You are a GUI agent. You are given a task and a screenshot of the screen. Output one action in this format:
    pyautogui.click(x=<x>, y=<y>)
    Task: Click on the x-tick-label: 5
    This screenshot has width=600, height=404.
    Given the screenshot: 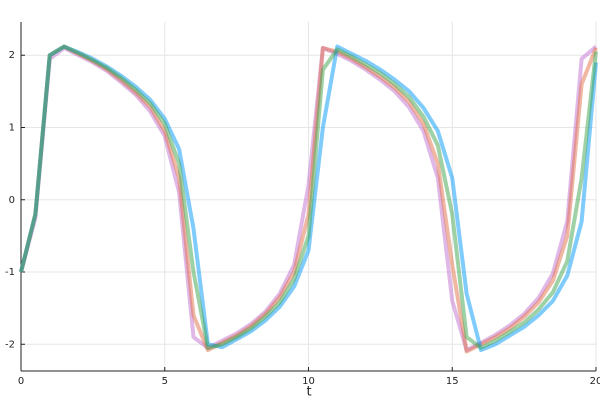 What is the action you would take?
    pyautogui.click(x=165, y=381)
    